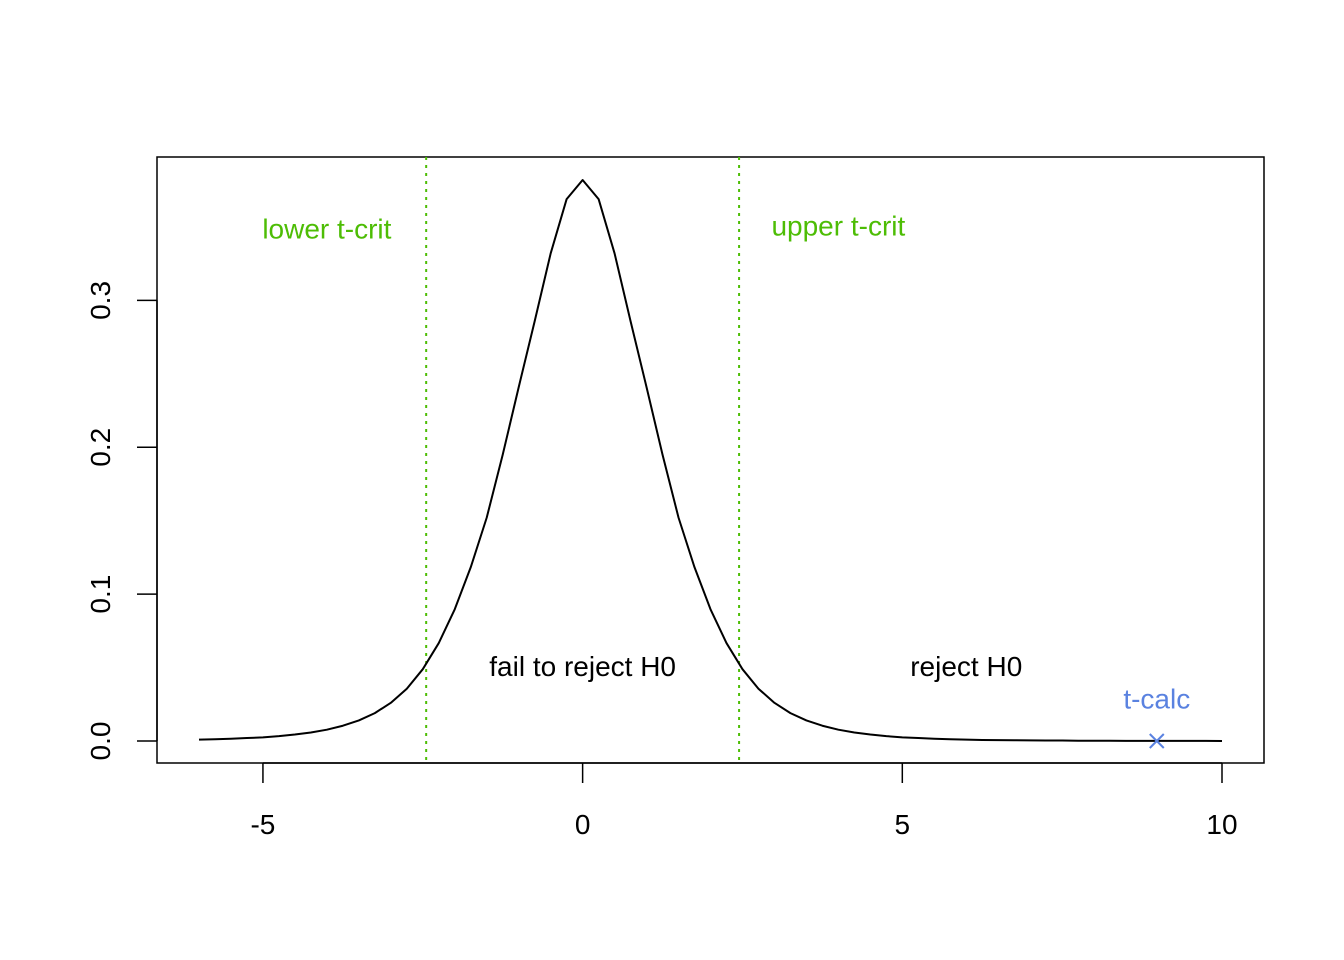 This screenshot has width=1344, height=960. What do you see at coordinates (582, 666) in the screenshot?
I see `fail-to-reject-label: fail to reject H0` at bounding box center [582, 666].